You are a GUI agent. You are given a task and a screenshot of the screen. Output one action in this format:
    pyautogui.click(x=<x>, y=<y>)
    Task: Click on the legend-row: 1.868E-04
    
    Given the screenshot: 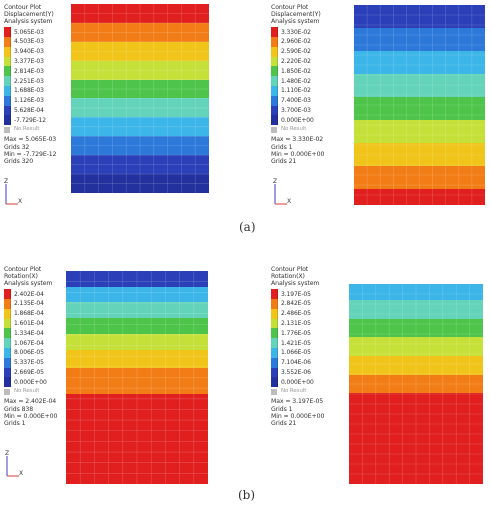 What is the action you would take?
    pyautogui.click(x=30, y=313)
    